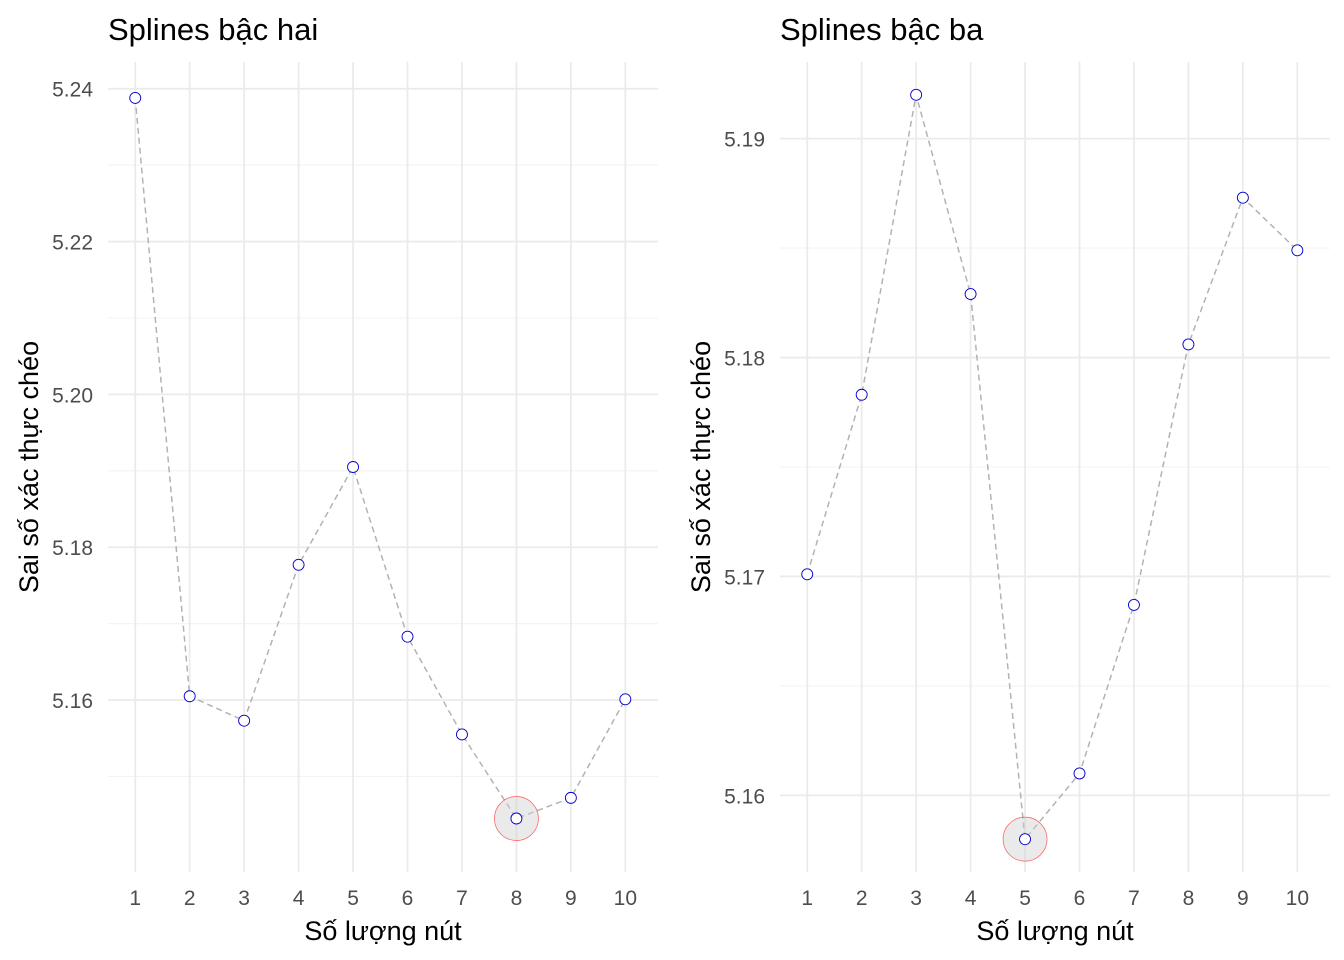 The height and width of the screenshot is (960, 1344). I want to click on y-tick-labels-cubic: 5.16 5.17 5.18 5.19, so click(744, 469).